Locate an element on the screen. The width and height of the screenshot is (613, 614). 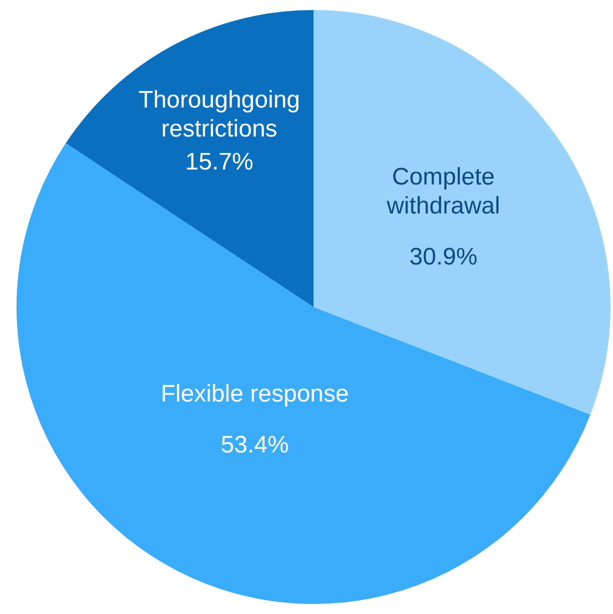
slice-label: Flexible response is located at coordinates (254, 394).